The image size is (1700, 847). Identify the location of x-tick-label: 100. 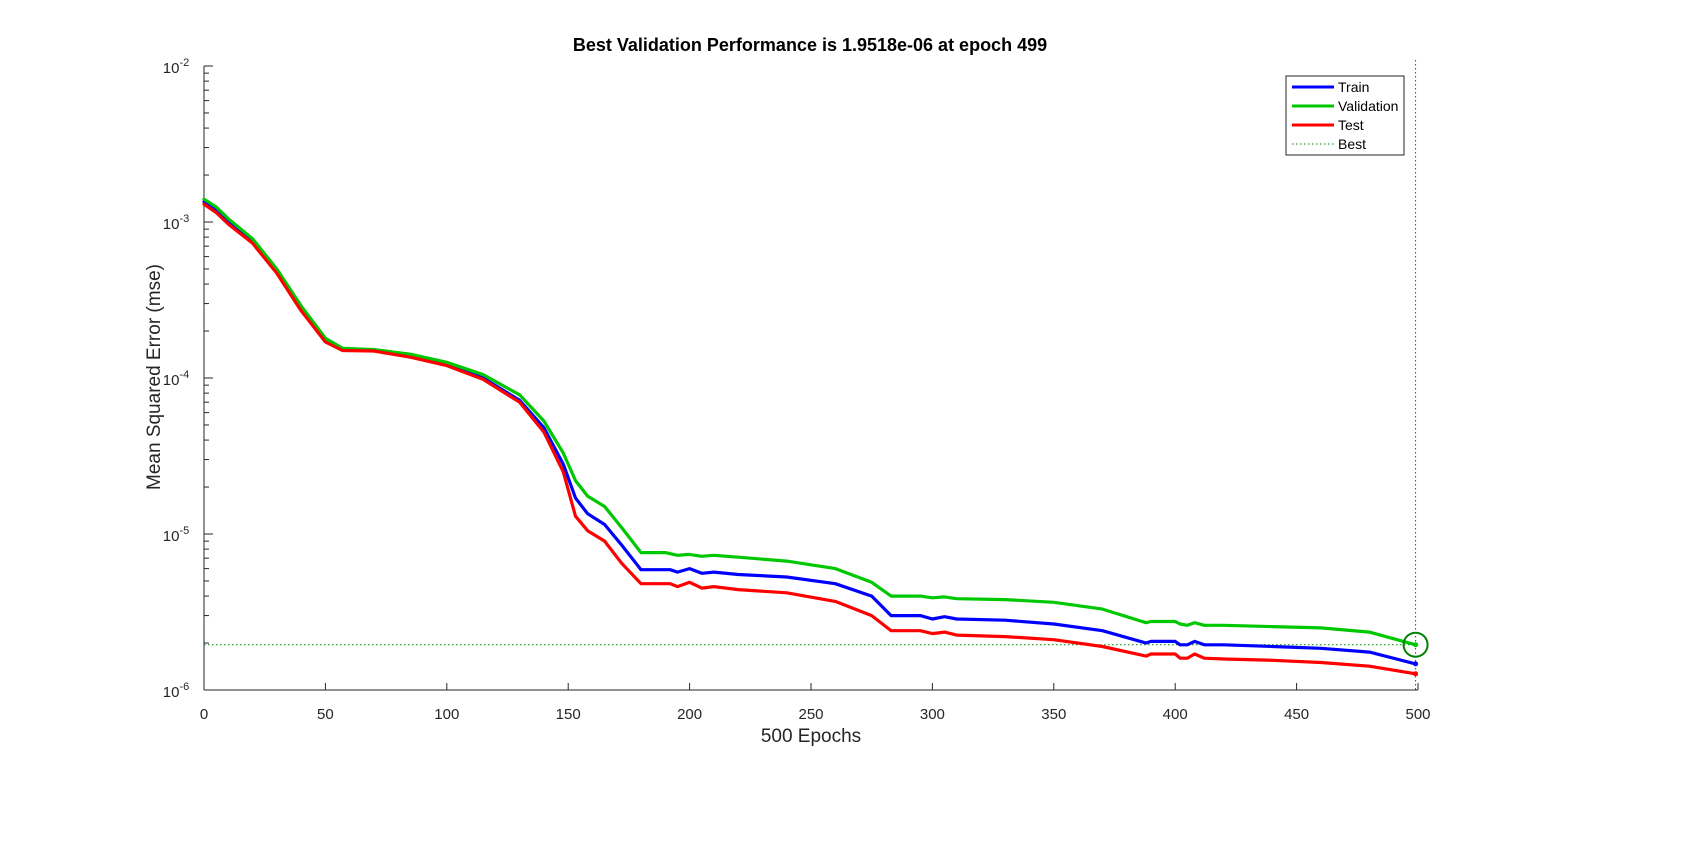
(446, 714).